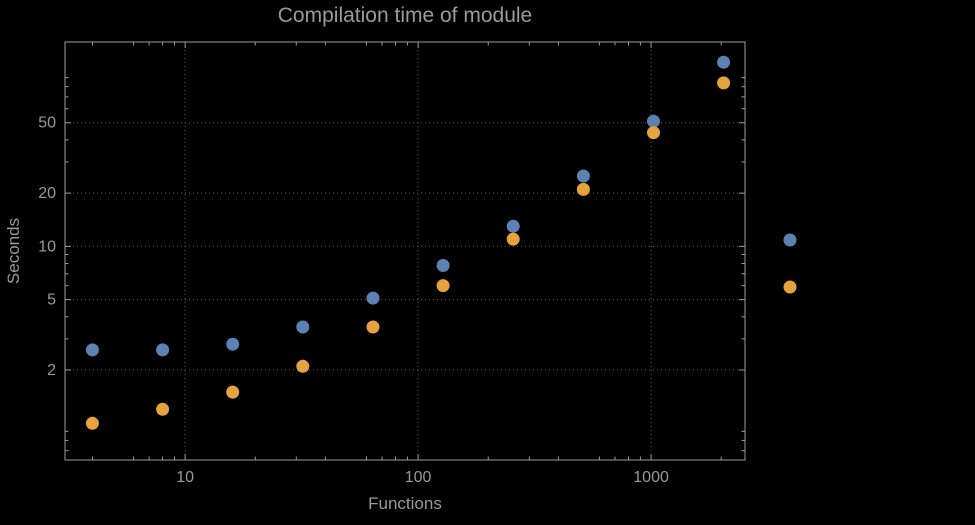 This screenshot has height=525, width=975. What do you see at coordinates (405, 503) in the screenshot?
I see `x-axis-label: Functions` at bounding box center [405, 503].